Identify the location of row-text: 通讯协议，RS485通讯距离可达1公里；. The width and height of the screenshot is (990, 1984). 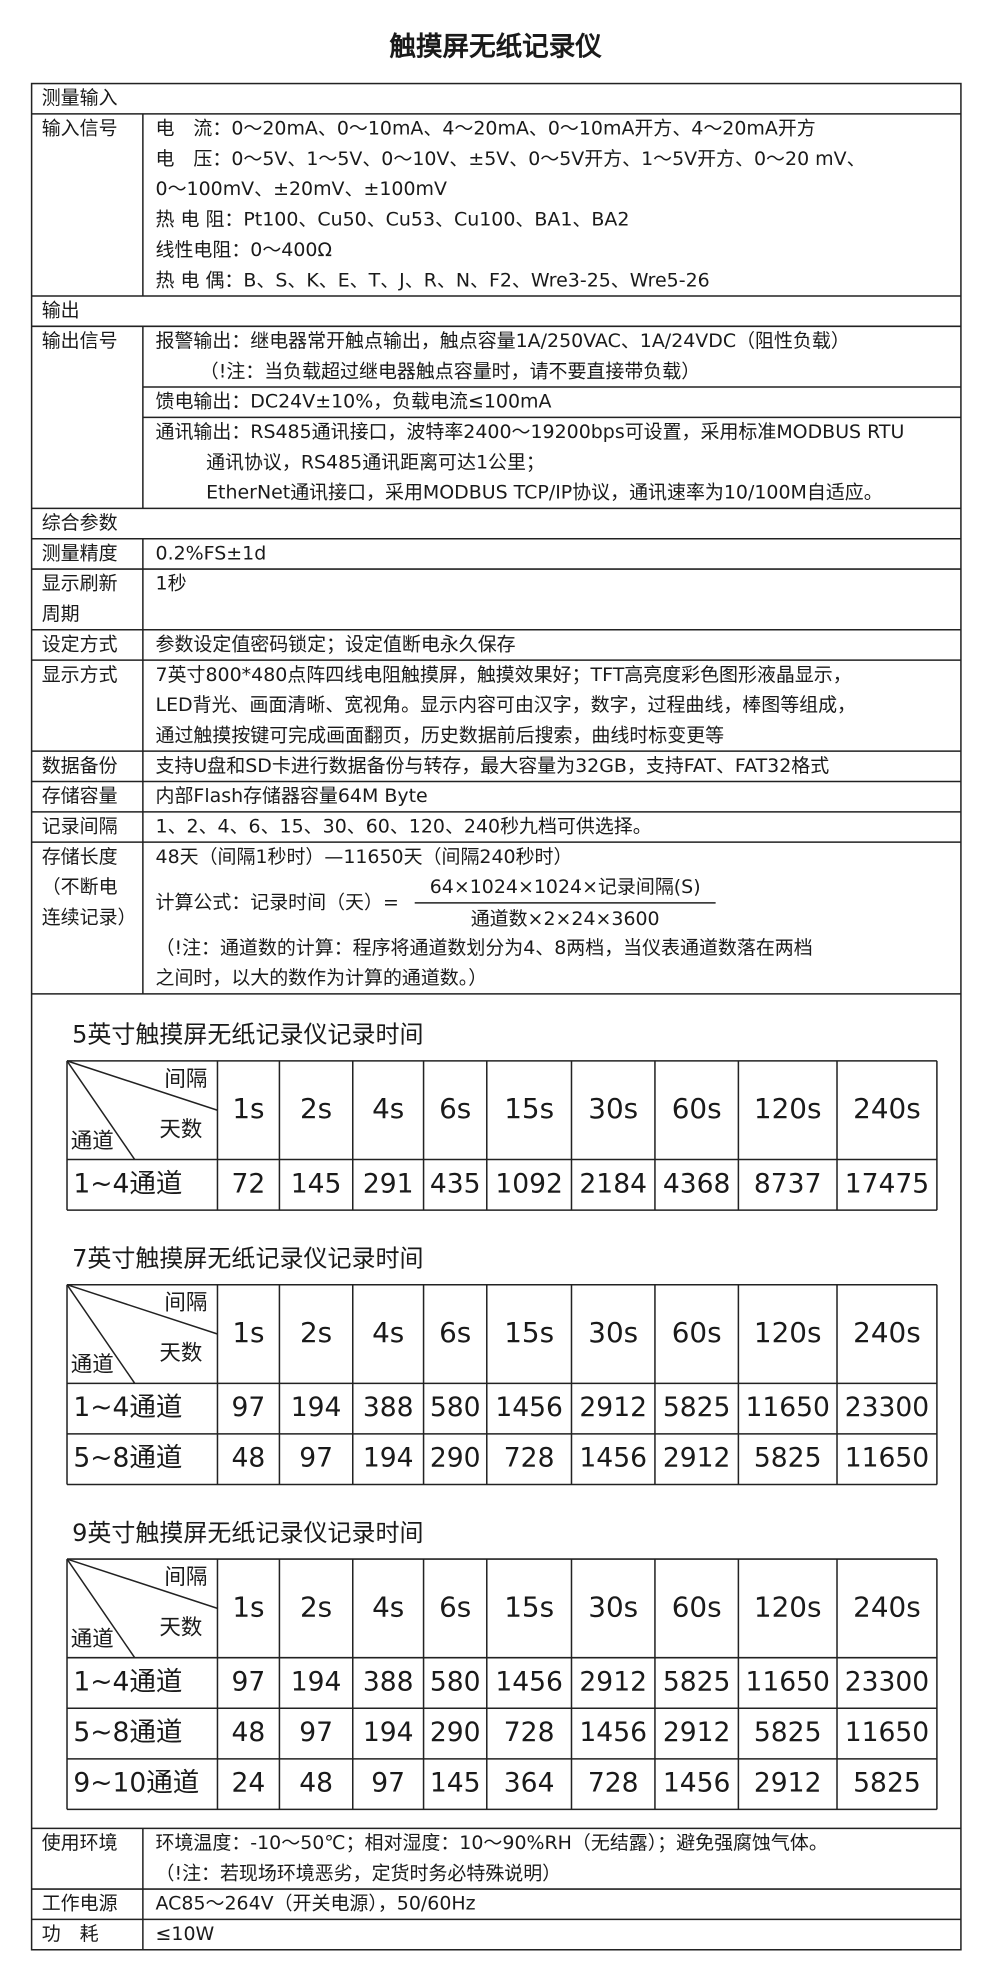
(375, 462).